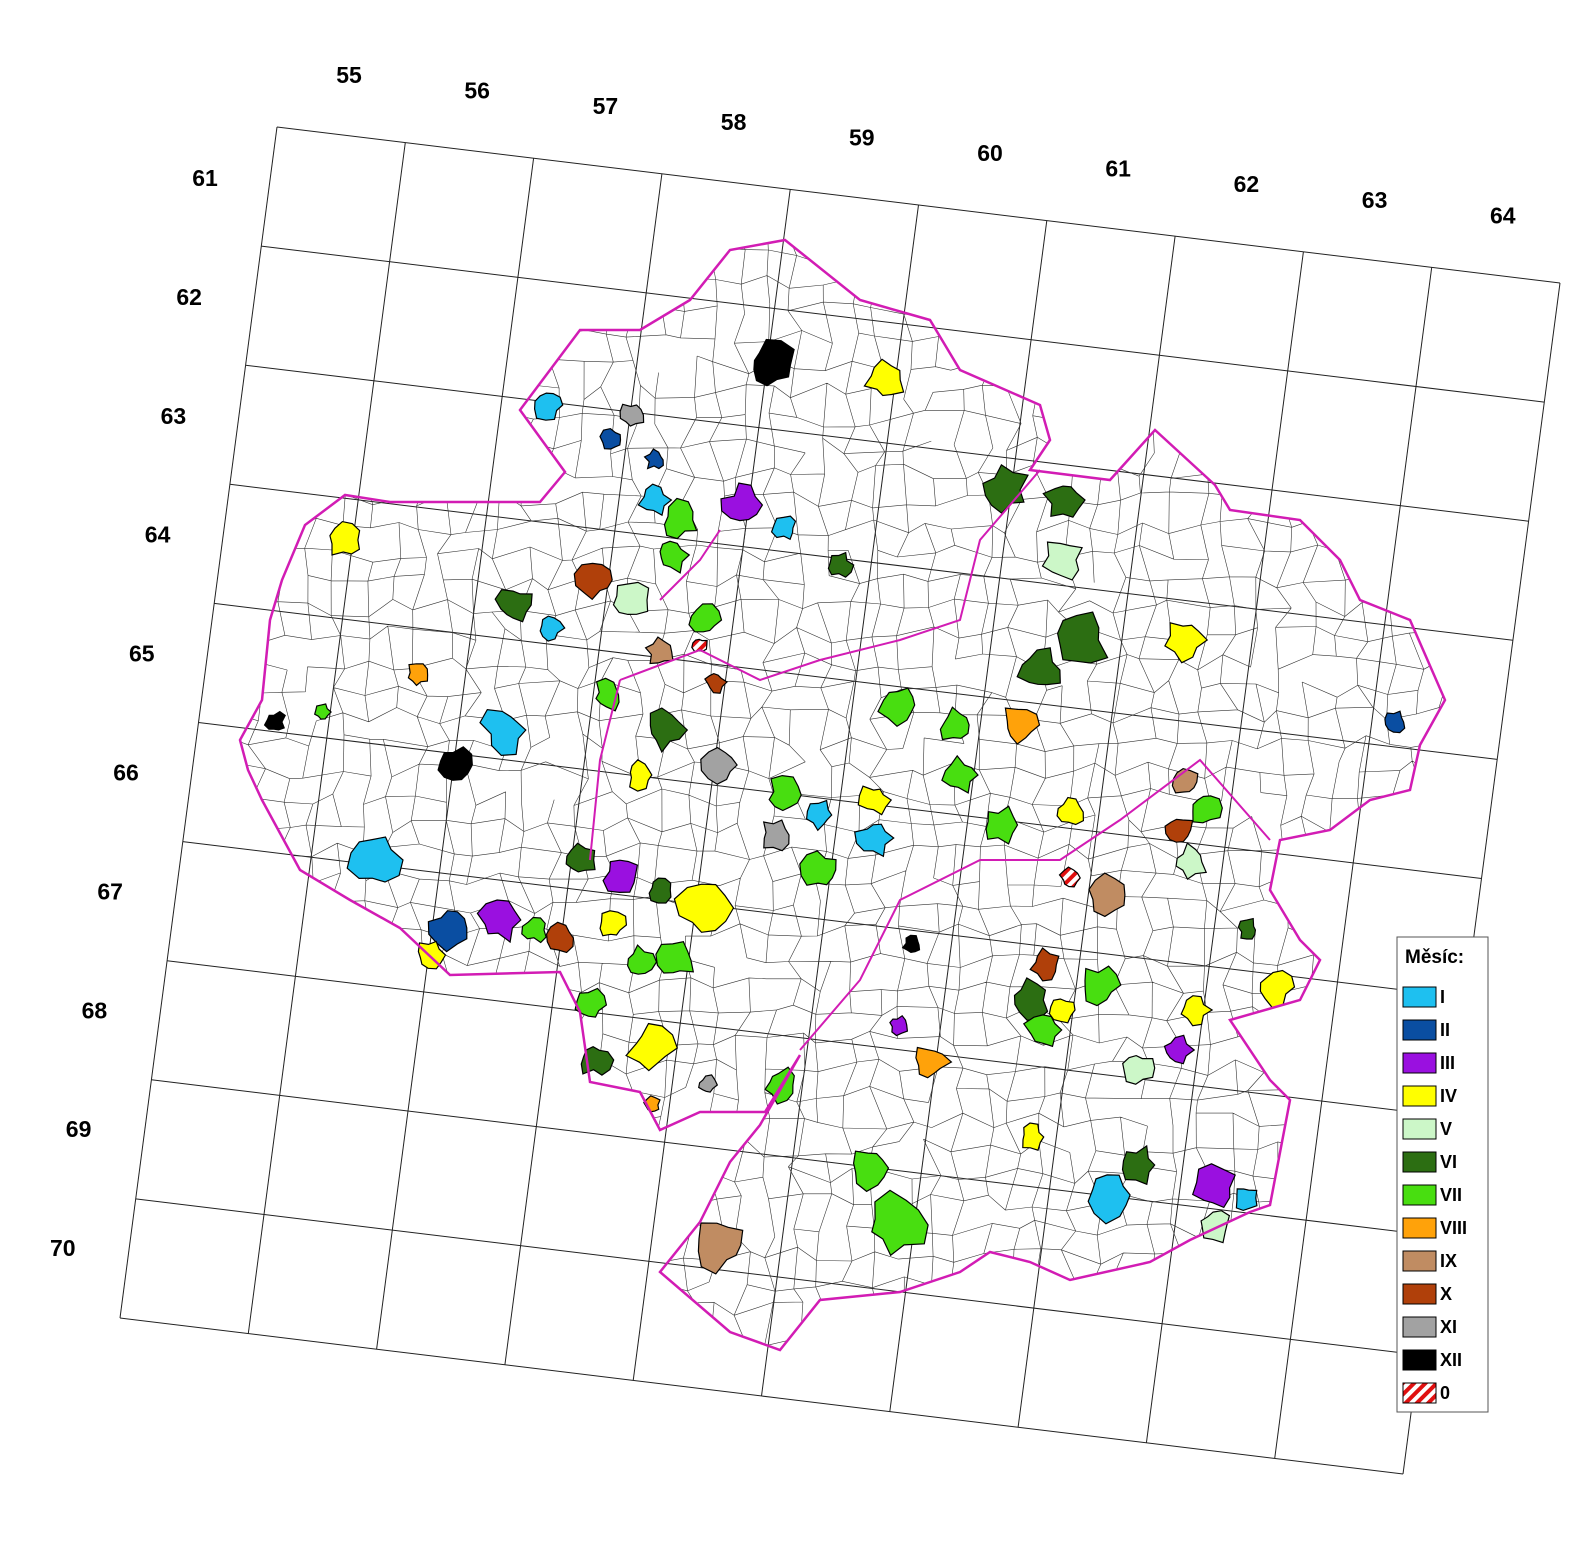 This screenshot has width=1595, height=1567. I want to click on legend-label: XII, so click(1451, 1360).